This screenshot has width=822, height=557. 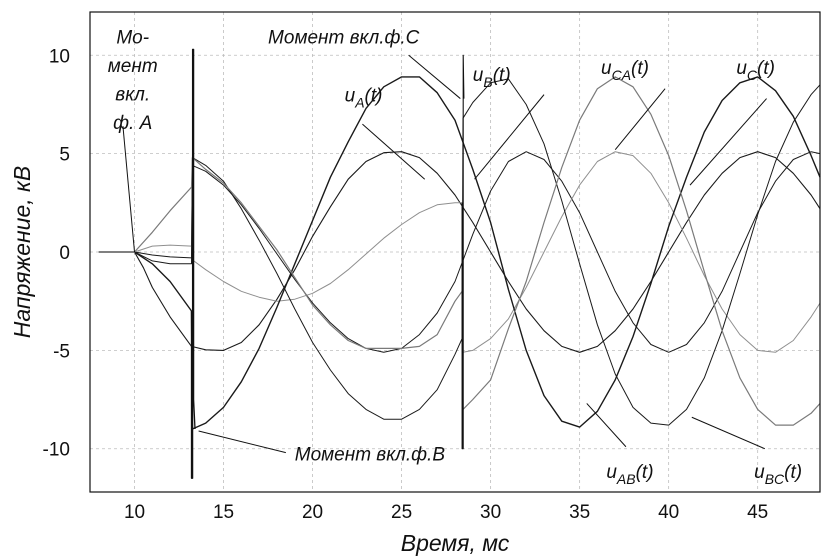 I want to click on curve-label-subscript: BC, so click(x=775, y=479).